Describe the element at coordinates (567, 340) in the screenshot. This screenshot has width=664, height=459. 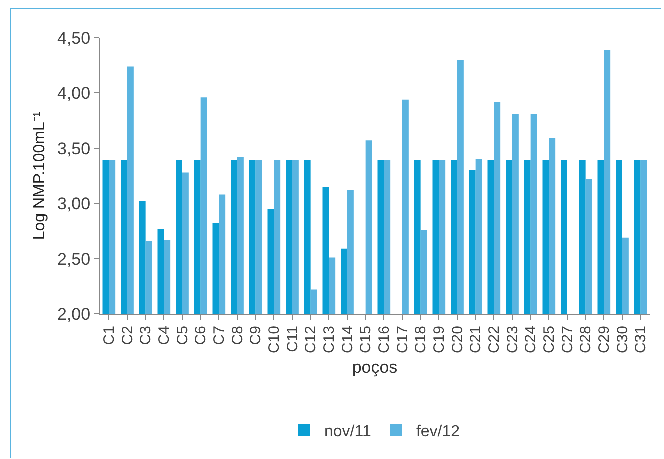
I see `x-tick-label: C27` at that location.